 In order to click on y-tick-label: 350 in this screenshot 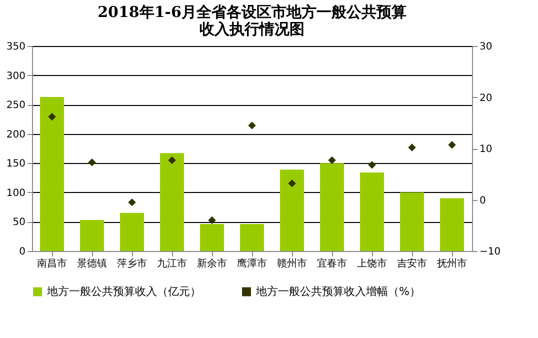, I will do `click(16, 47)`.